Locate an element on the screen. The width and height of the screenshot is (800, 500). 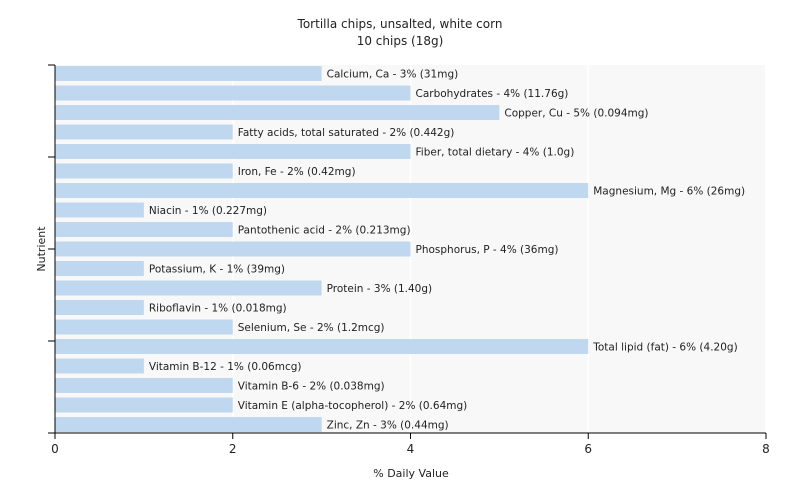
chart-title: Tortilla chips, unsalted, white corn is located at coordinates (400, 24).